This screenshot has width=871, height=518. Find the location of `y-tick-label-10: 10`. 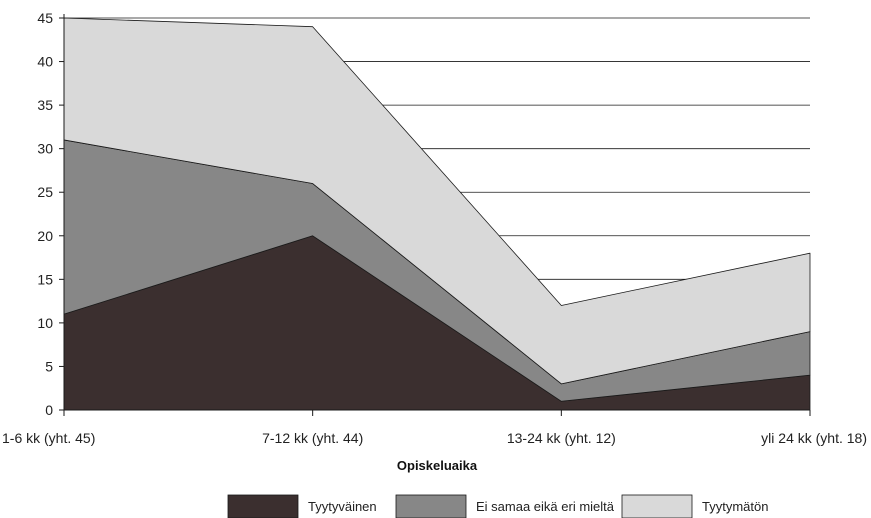

y-tick-label-10: 10 is located at coordinates (45, 323).